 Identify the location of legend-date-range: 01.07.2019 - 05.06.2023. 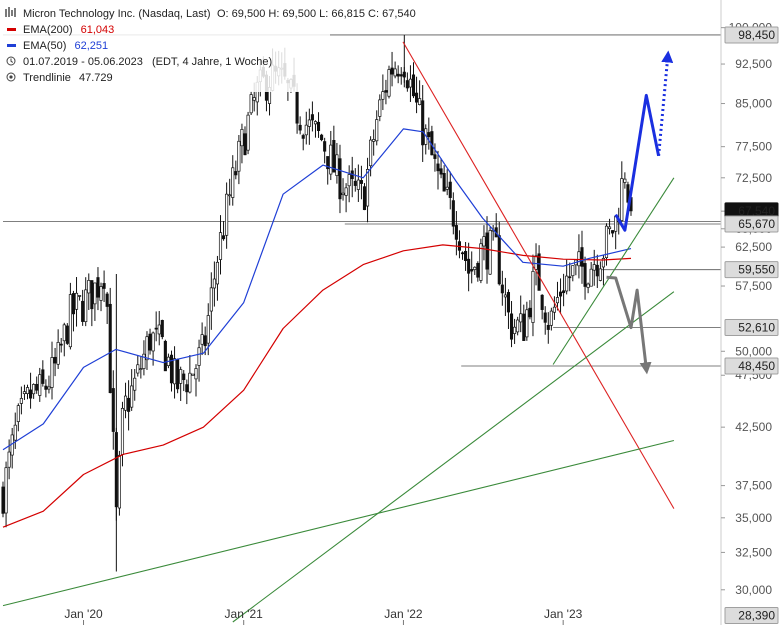
(83, 62).